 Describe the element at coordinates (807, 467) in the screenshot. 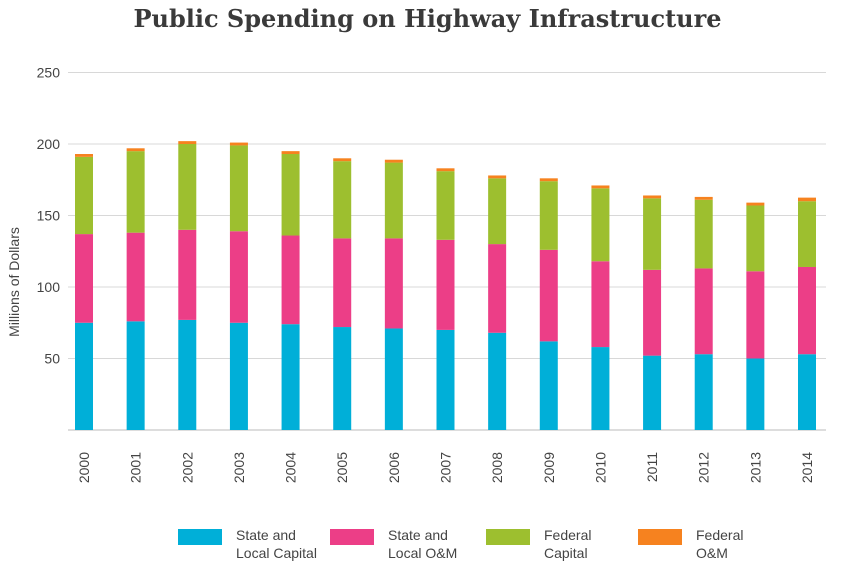

I see `x-tick-label: 2014` at that location.